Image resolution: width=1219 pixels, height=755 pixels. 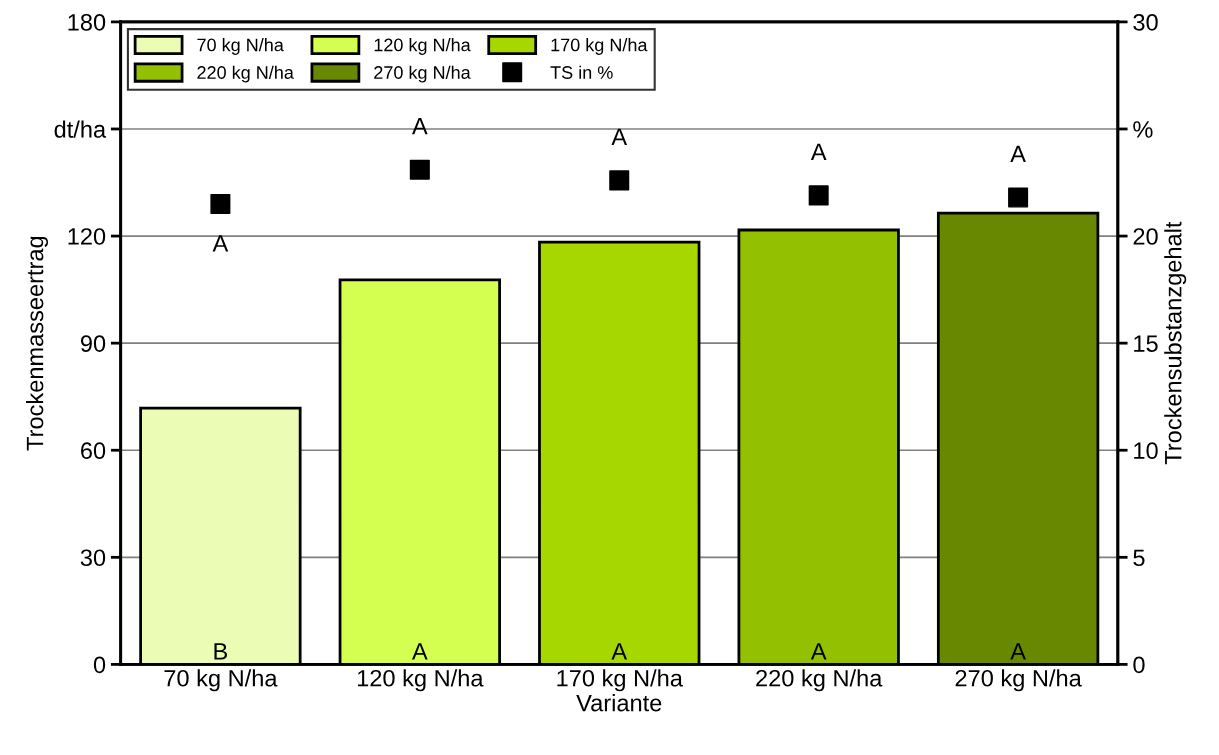 I want to click on y2-tick-label: %, so click(x=1143, y=129).